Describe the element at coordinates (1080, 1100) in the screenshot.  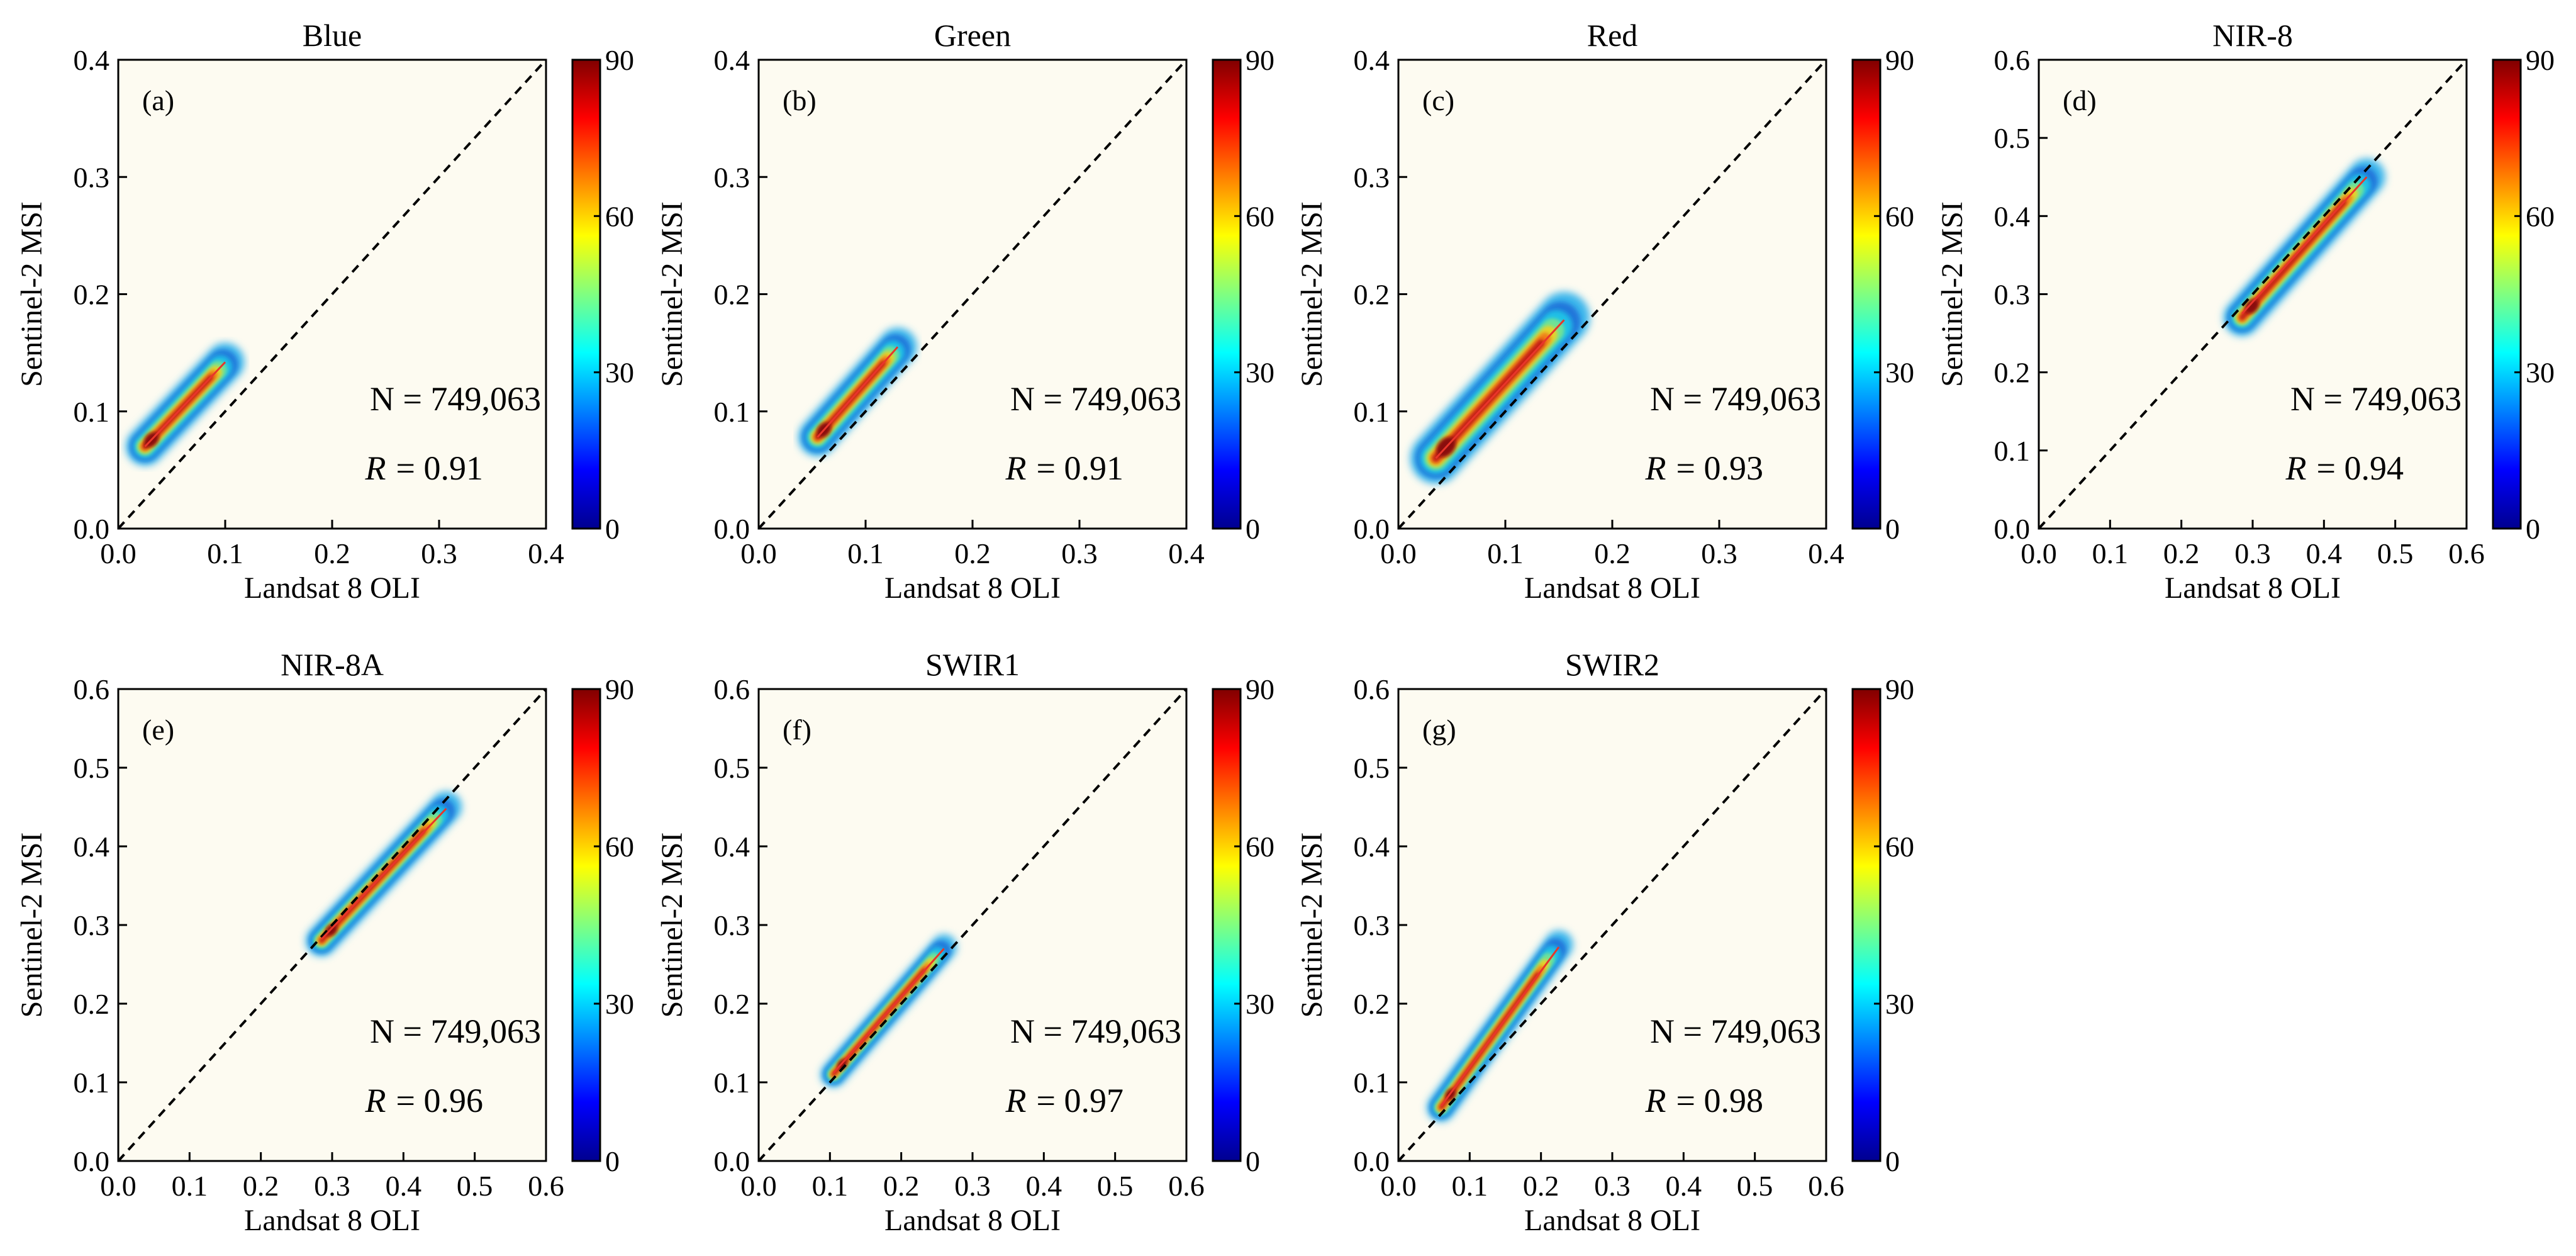
I see `r-value: = 0.97` at that location.